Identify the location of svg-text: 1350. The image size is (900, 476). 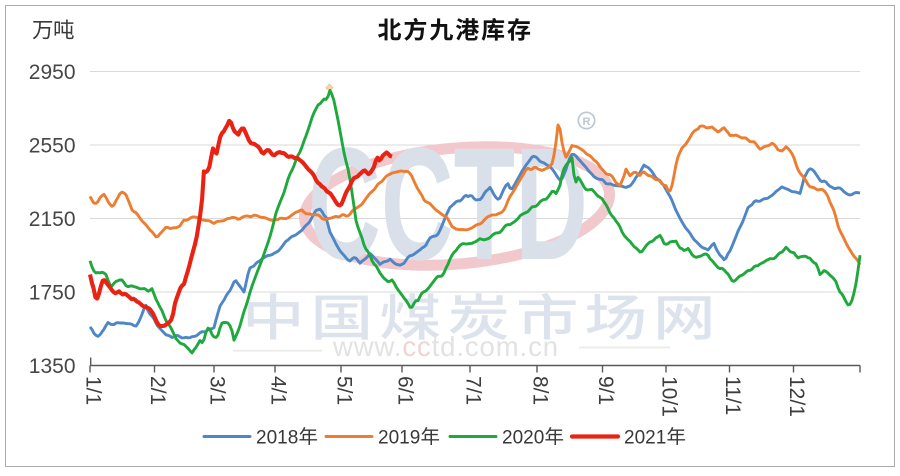
(52, 366).